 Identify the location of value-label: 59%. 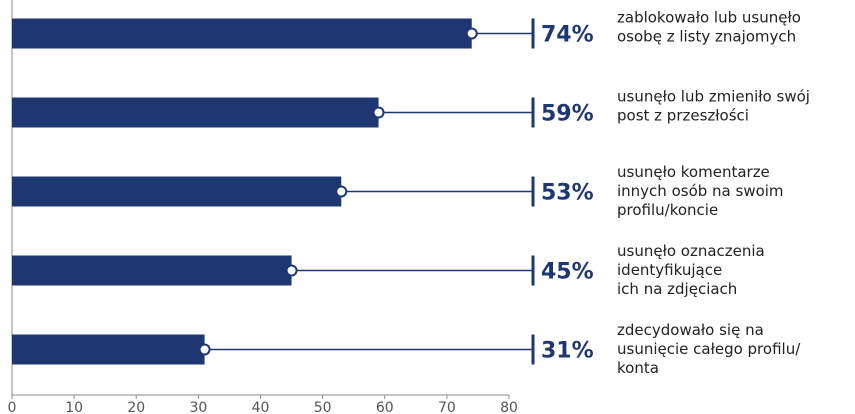
(567, 114).